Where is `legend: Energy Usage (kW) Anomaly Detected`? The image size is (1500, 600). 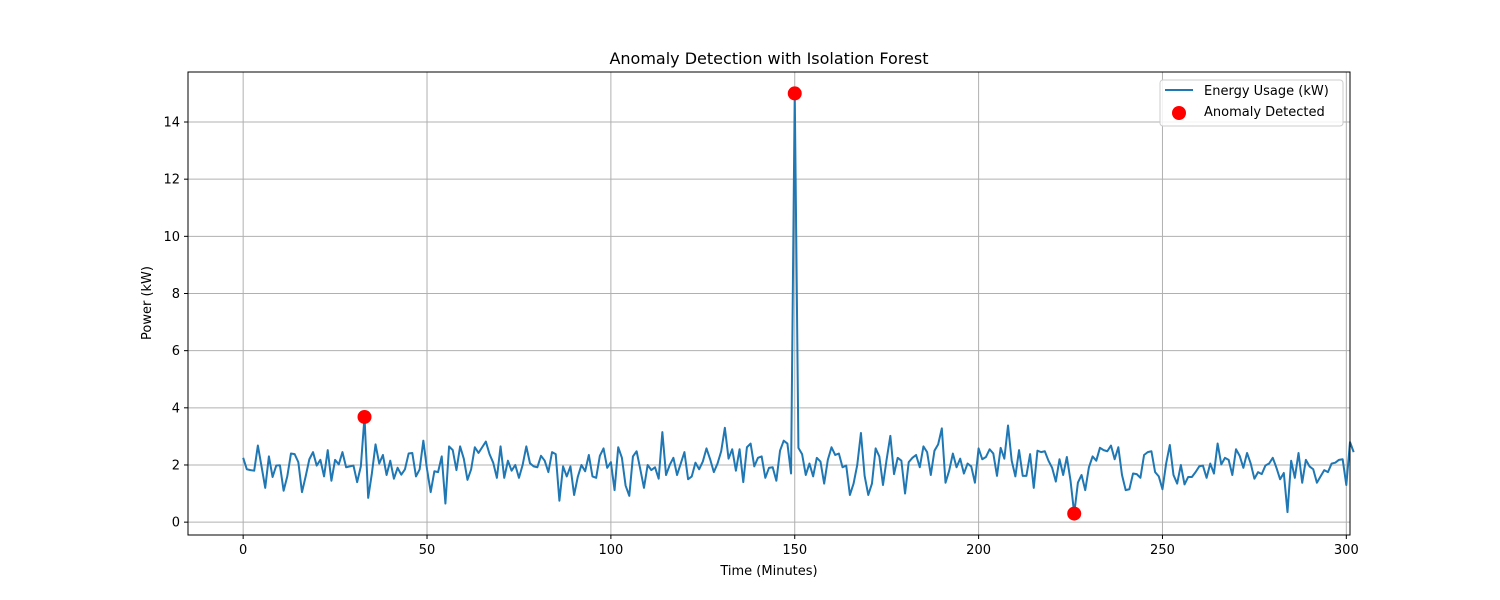
legend: Energy Usage (kW) Anomaly Detected is located at coordinates (1251, 103).